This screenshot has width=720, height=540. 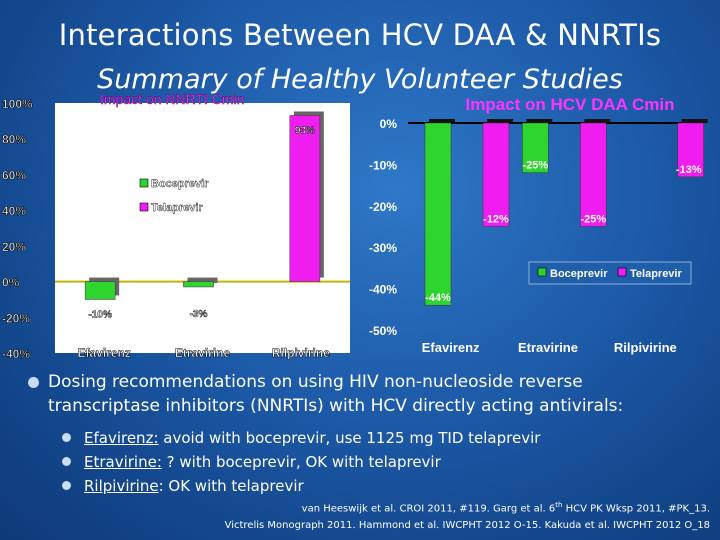 I want to click on chart2-legend-label: Boceprevir, so click(x=579, y=274).